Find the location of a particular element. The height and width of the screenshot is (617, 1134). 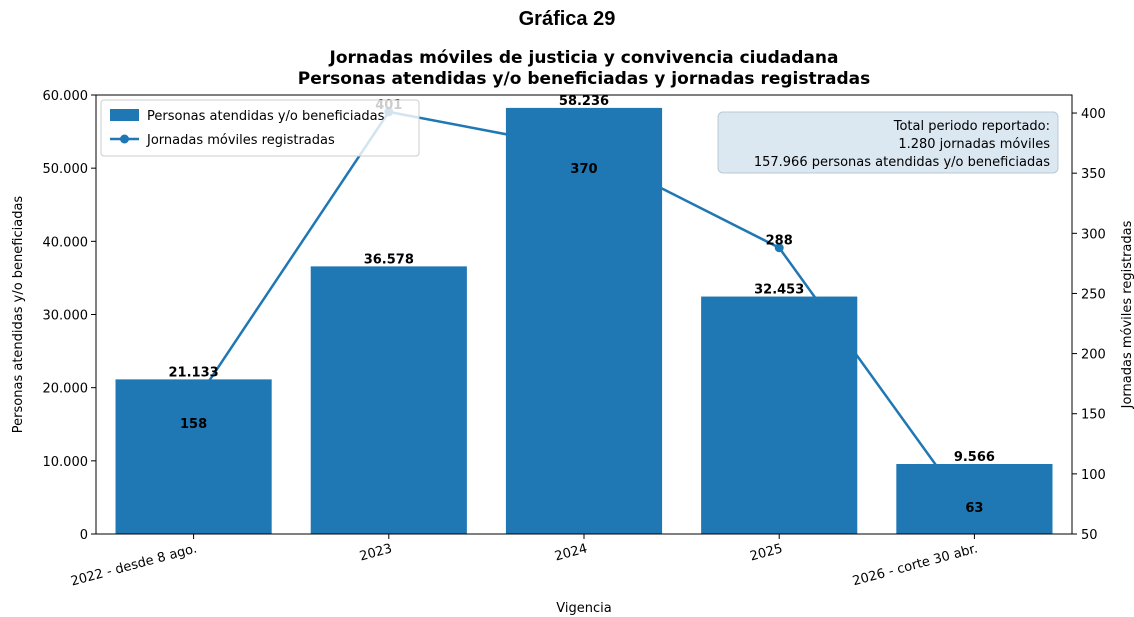

y-tick-label: 10.000 is located at coordinates (66, 462).